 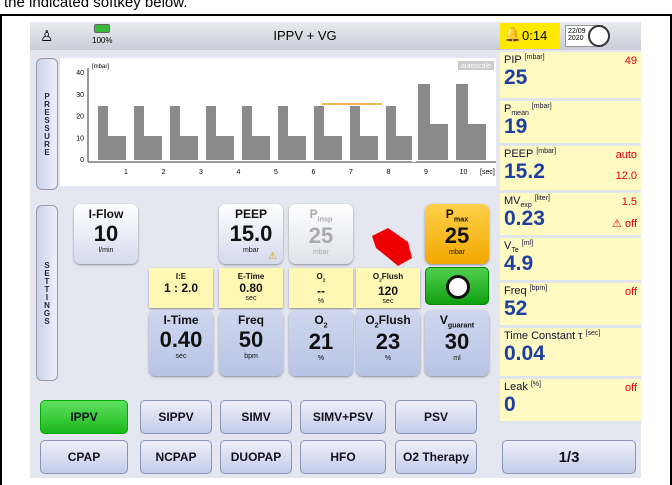 I want to click on setting-small: E-Time 0.80 sec, so click(x=251, y=288).